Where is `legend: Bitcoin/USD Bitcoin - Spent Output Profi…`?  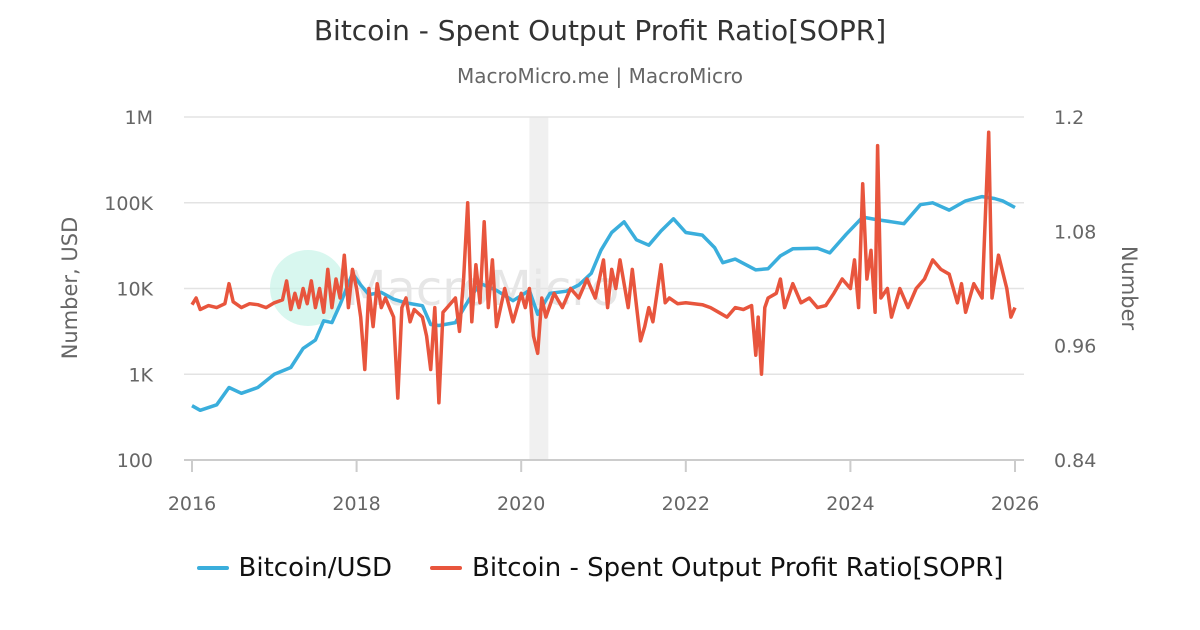 legend: Bitcoin/USD Bitcoin - Spent Output Profi… is located at coordinates (600, 568).